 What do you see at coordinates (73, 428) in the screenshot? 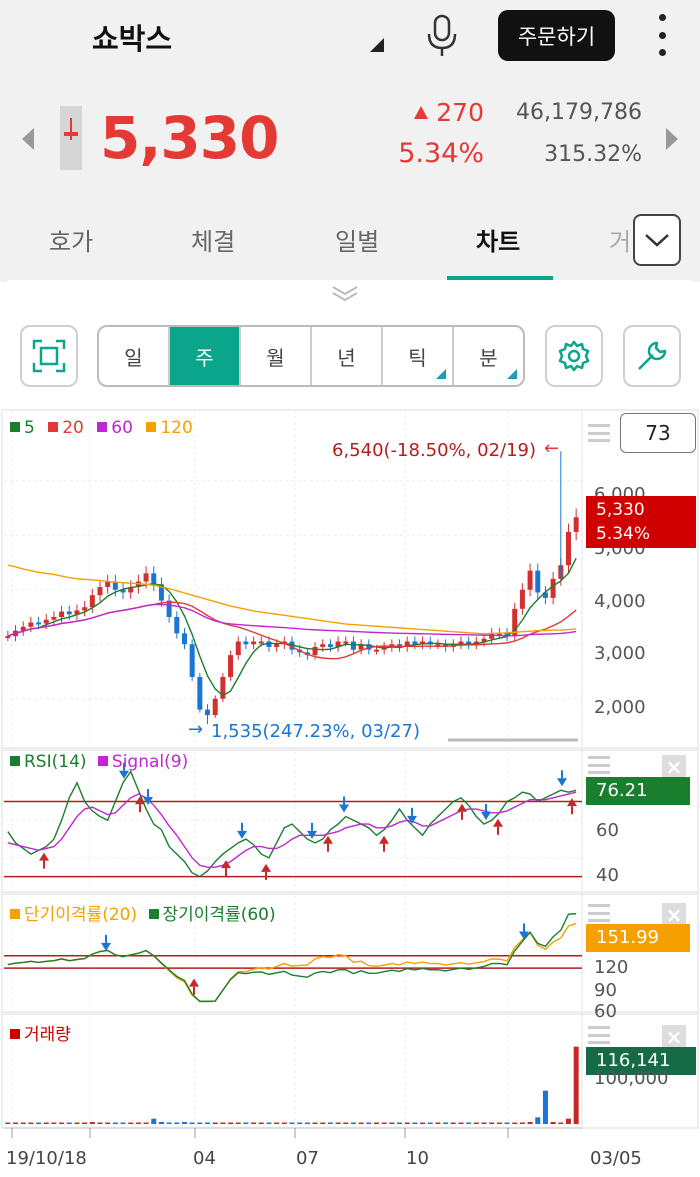
I see `legend-ma20: 20` at bounding box center [73, 428].